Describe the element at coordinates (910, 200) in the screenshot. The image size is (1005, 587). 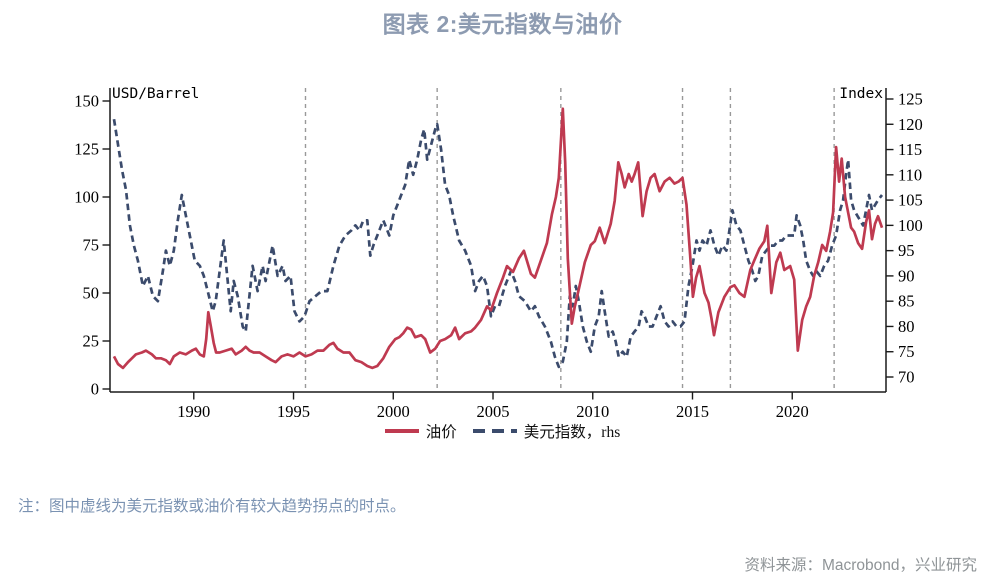
I see `svg-text: 105` at that location.